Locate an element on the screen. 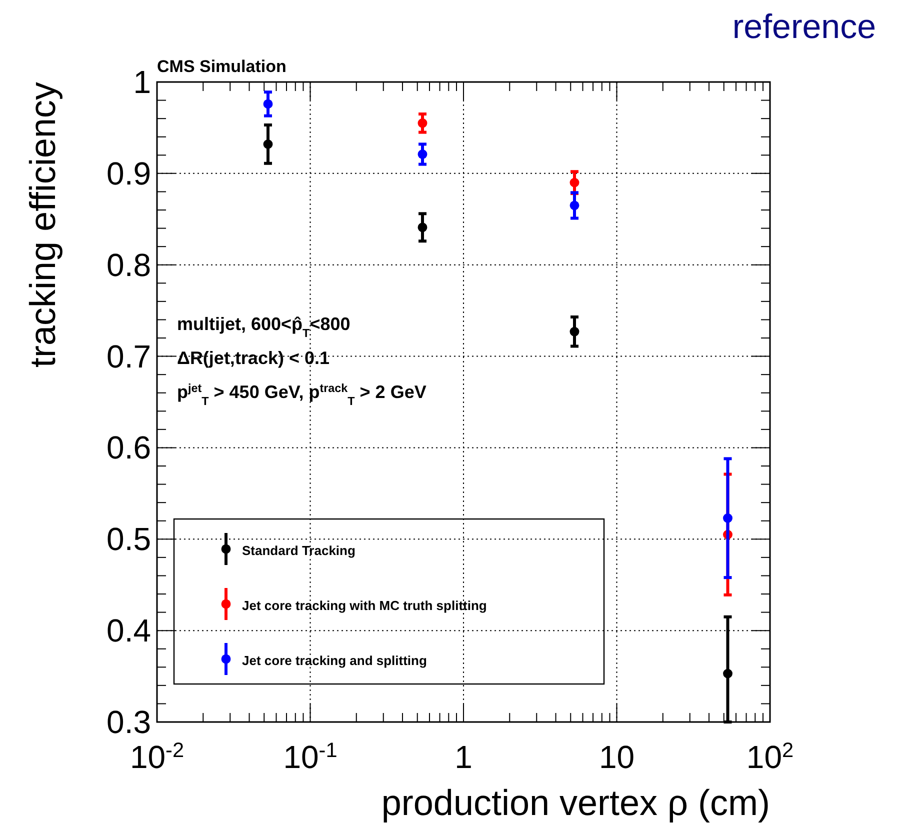 The height and width of the screenshot is (831, 897). y-tick-label: 0.7 is located at coordinates (128, 356).